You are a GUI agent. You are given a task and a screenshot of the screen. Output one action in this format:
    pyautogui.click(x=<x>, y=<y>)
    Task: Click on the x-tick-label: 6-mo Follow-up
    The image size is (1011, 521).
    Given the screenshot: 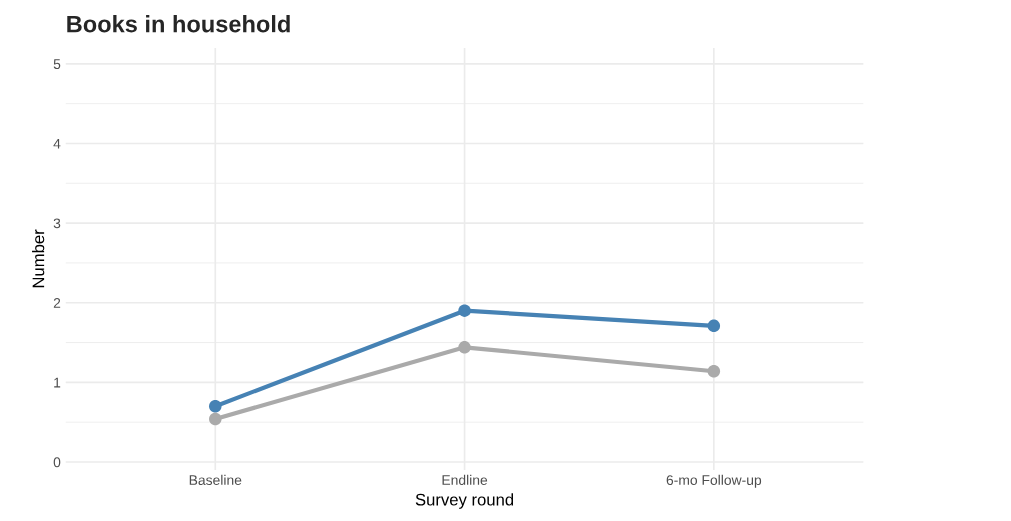 What is the action you would take?
    pyautogui.click(x=714, y=481)
    